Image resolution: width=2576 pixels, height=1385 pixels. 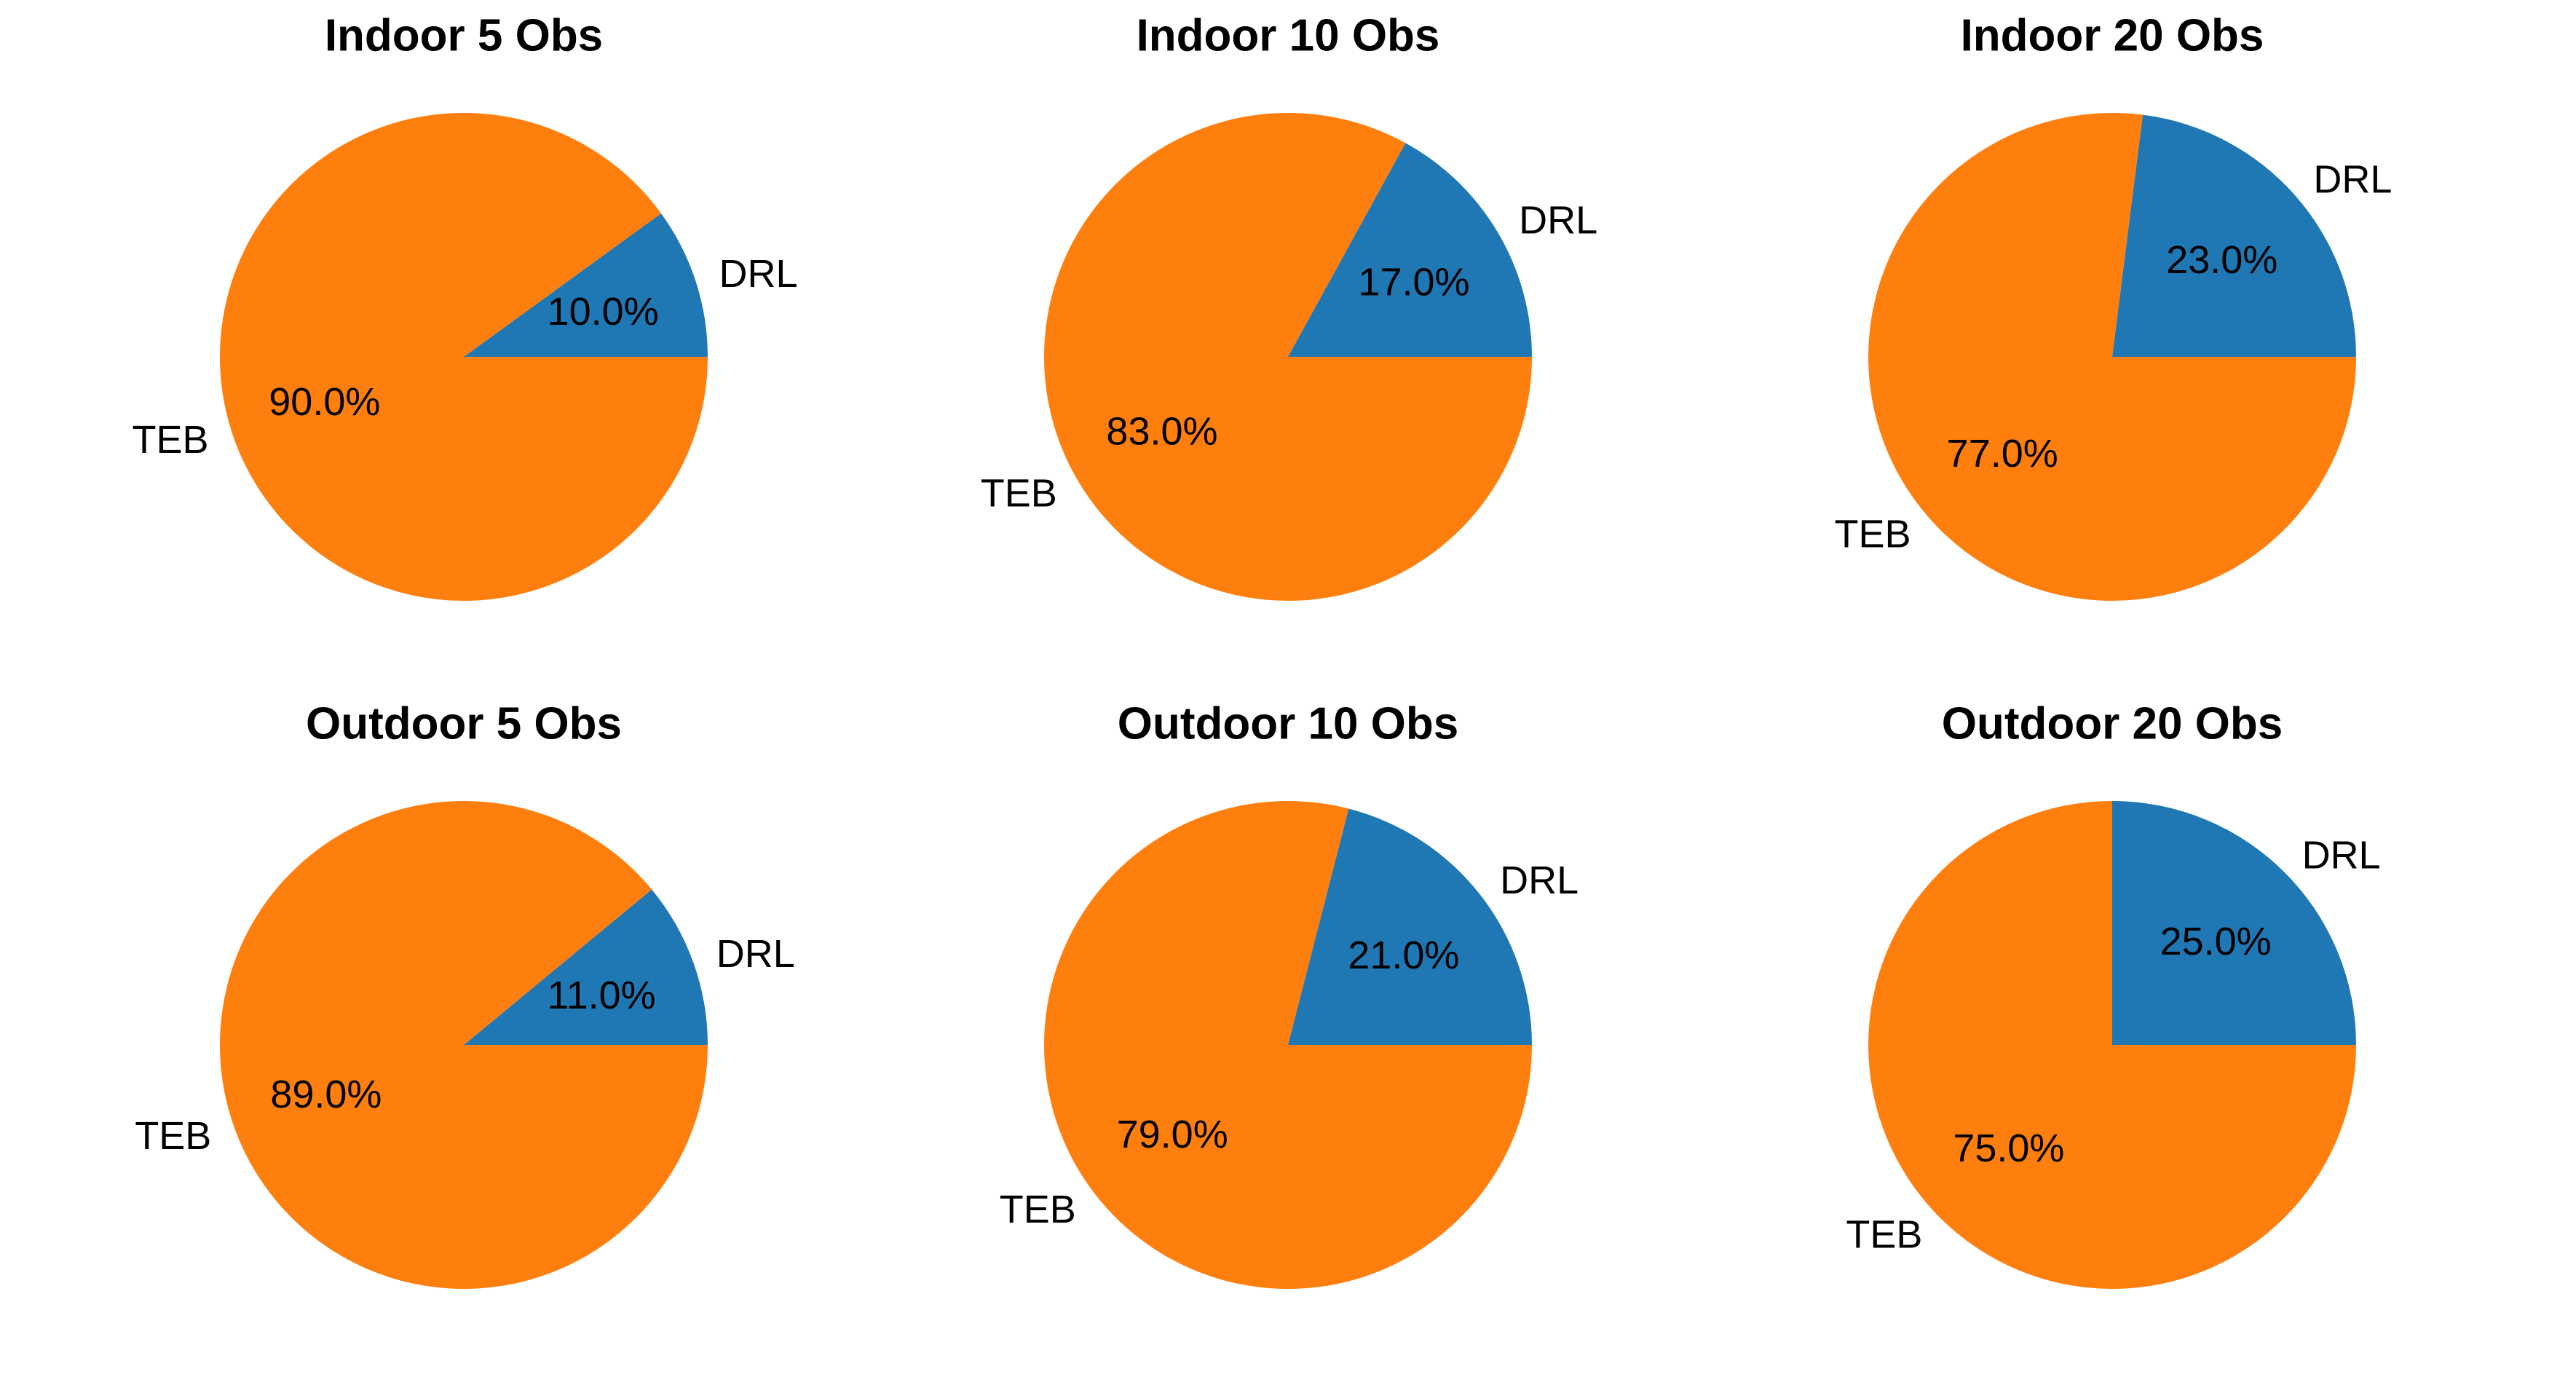 I want to click on pie-indoor-20-obs: Indoor 20 Obs DRL 23.0% TEB 77.0%, so click(x=2113, y=306).